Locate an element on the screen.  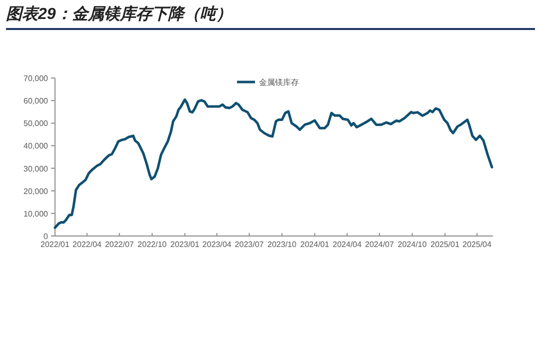
x-tick-label: 2025/01 is located at coordinates (445, 244).